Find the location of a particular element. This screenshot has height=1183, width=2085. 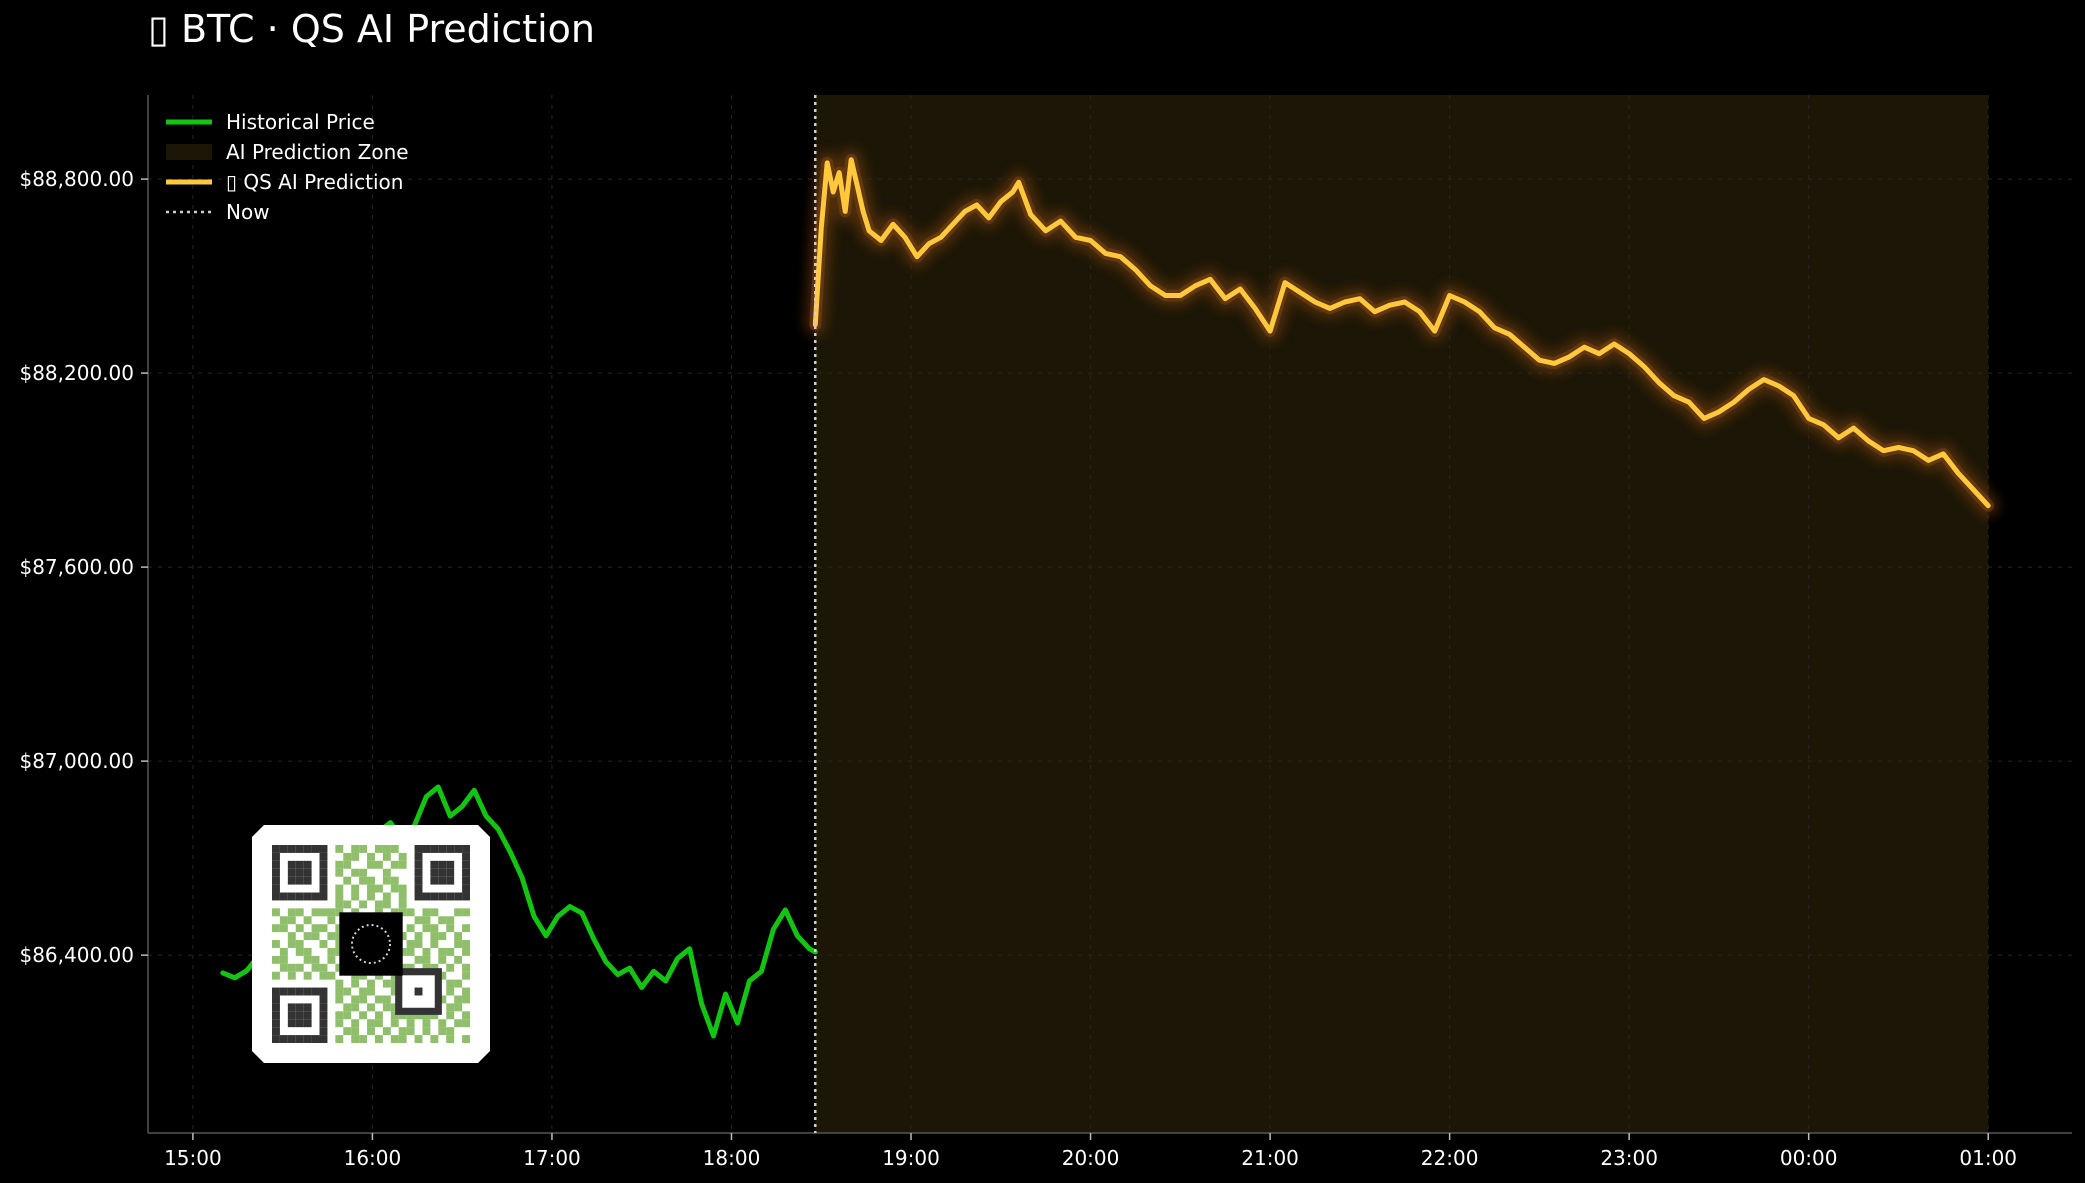

x-tick-label: 18:00 is located at coordinates (732, 1158).